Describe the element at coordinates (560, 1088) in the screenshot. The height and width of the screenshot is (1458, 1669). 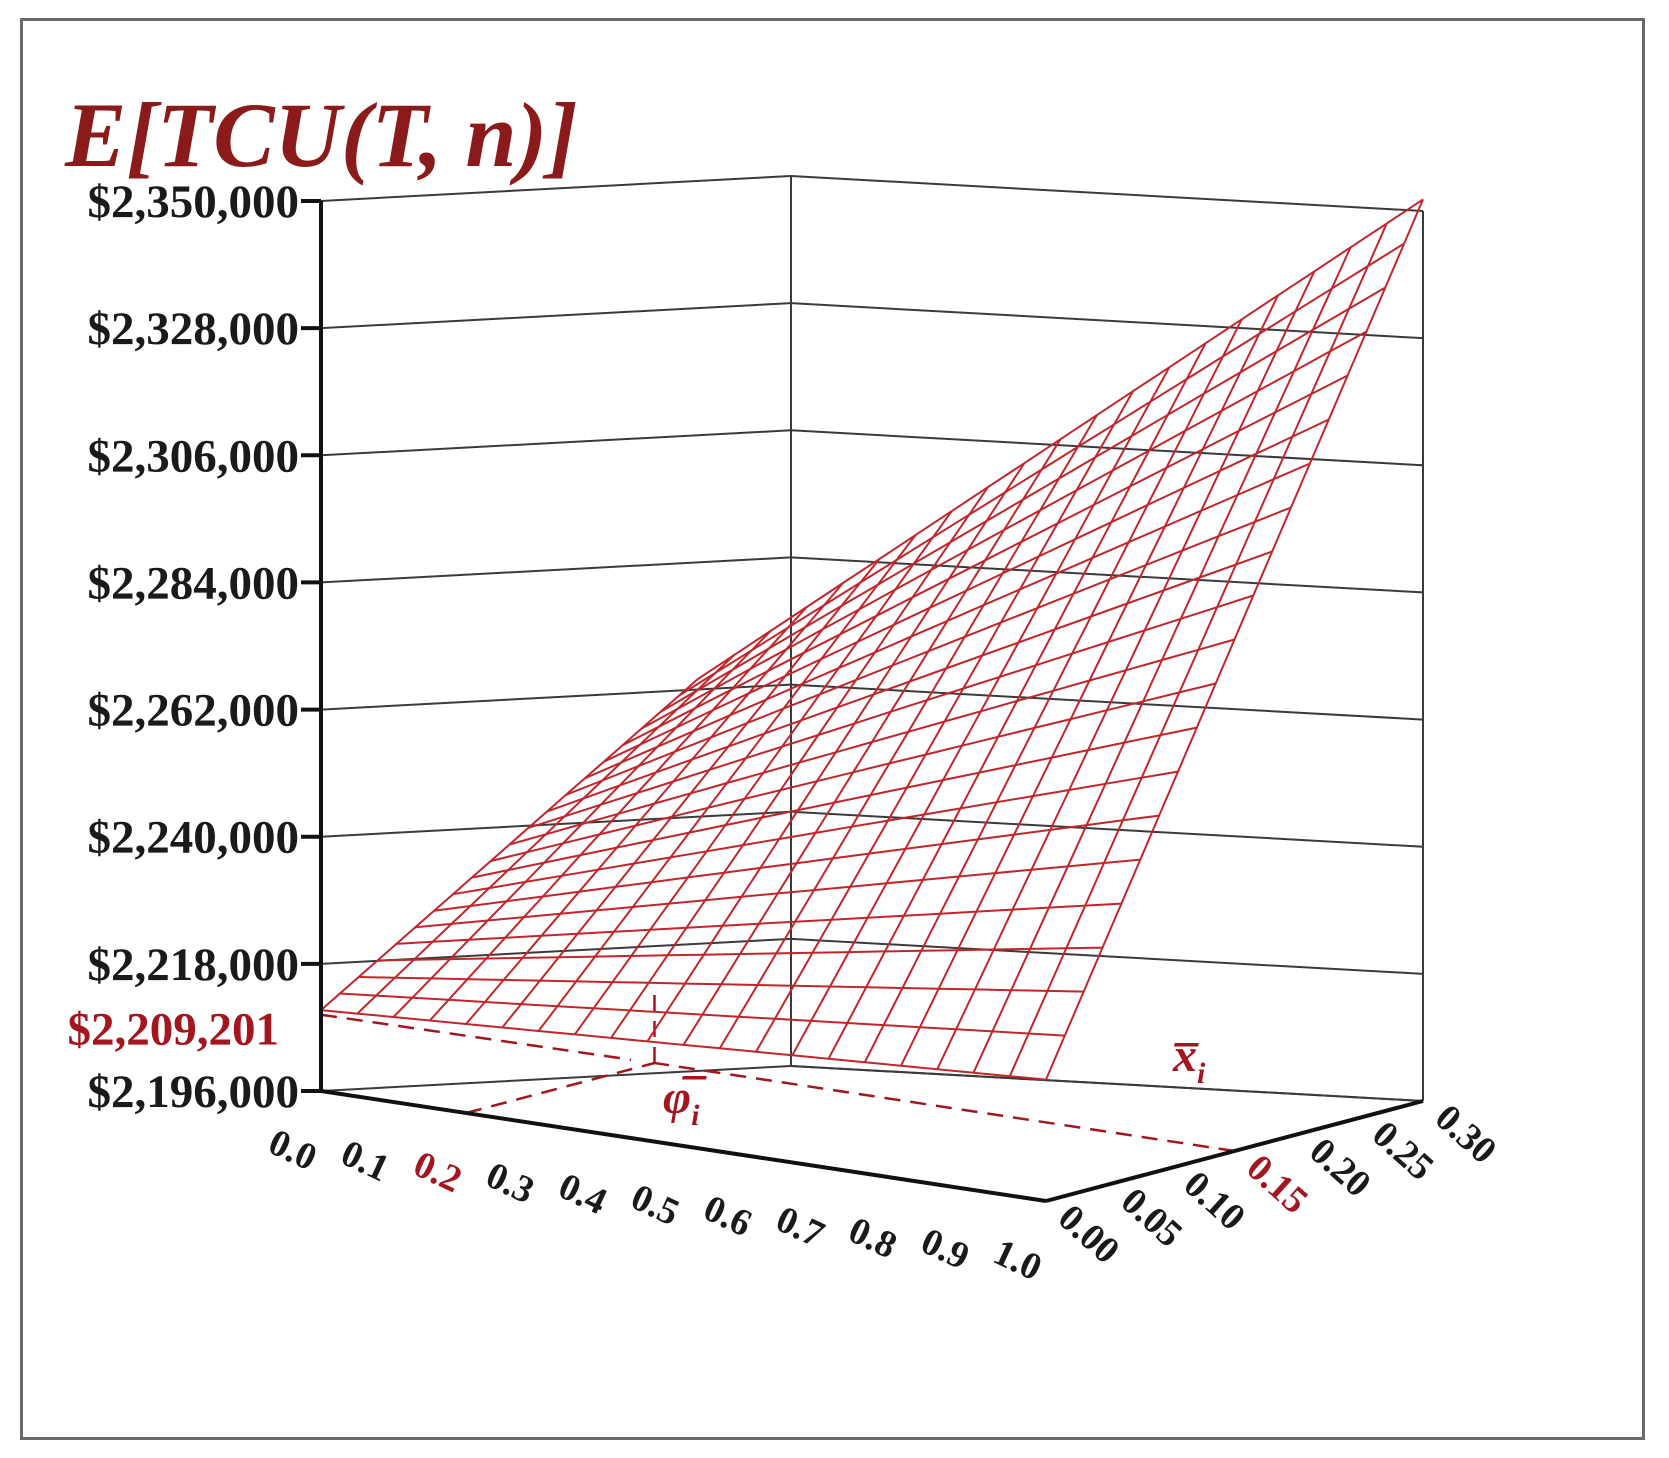
I see `guide-phi-line` at that location.